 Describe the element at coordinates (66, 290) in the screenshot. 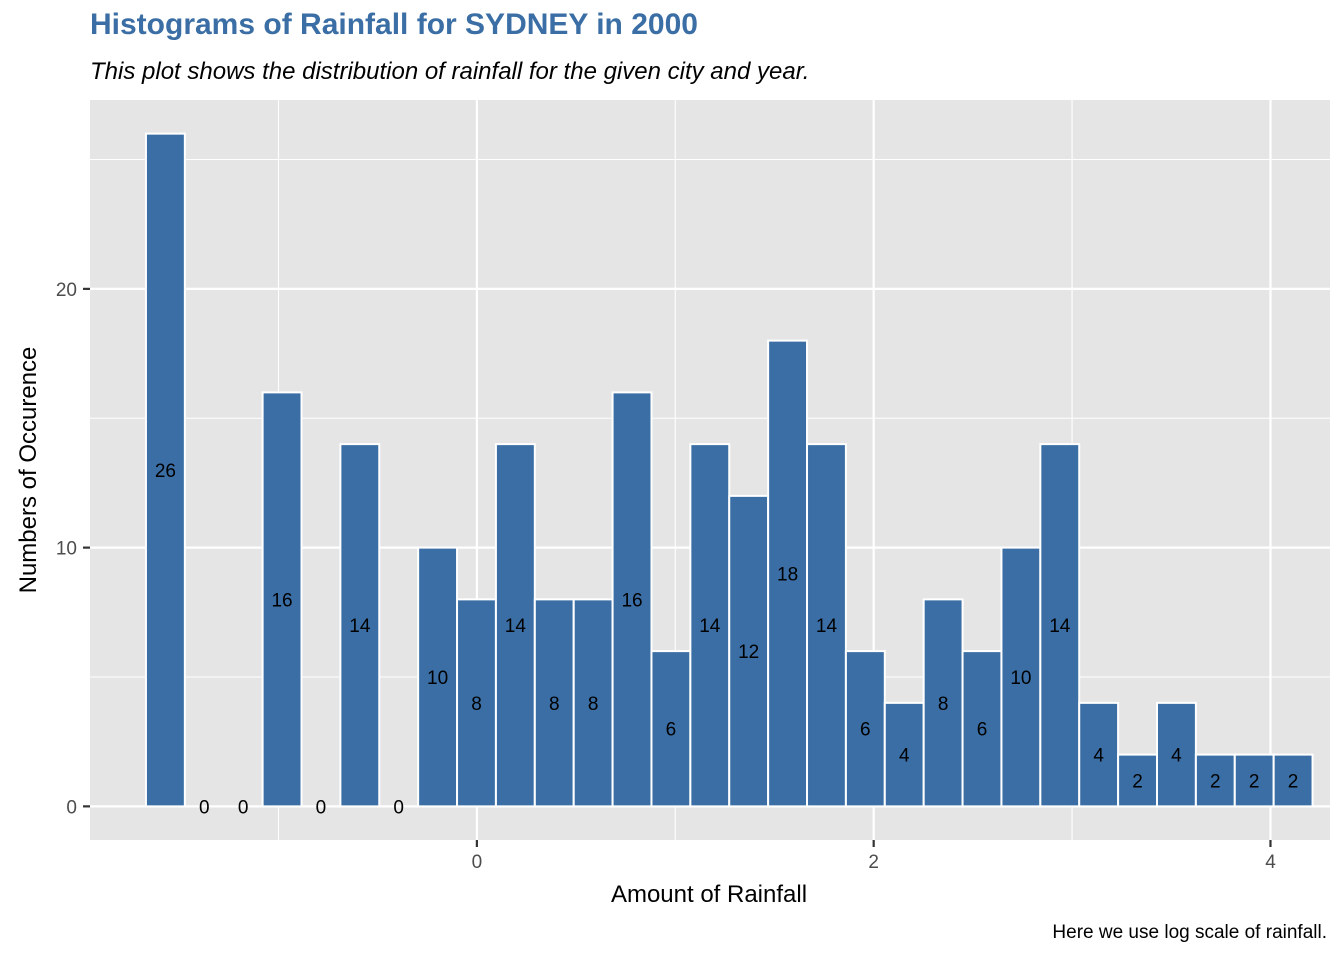

I see `y-tick-label: 20` at that location.